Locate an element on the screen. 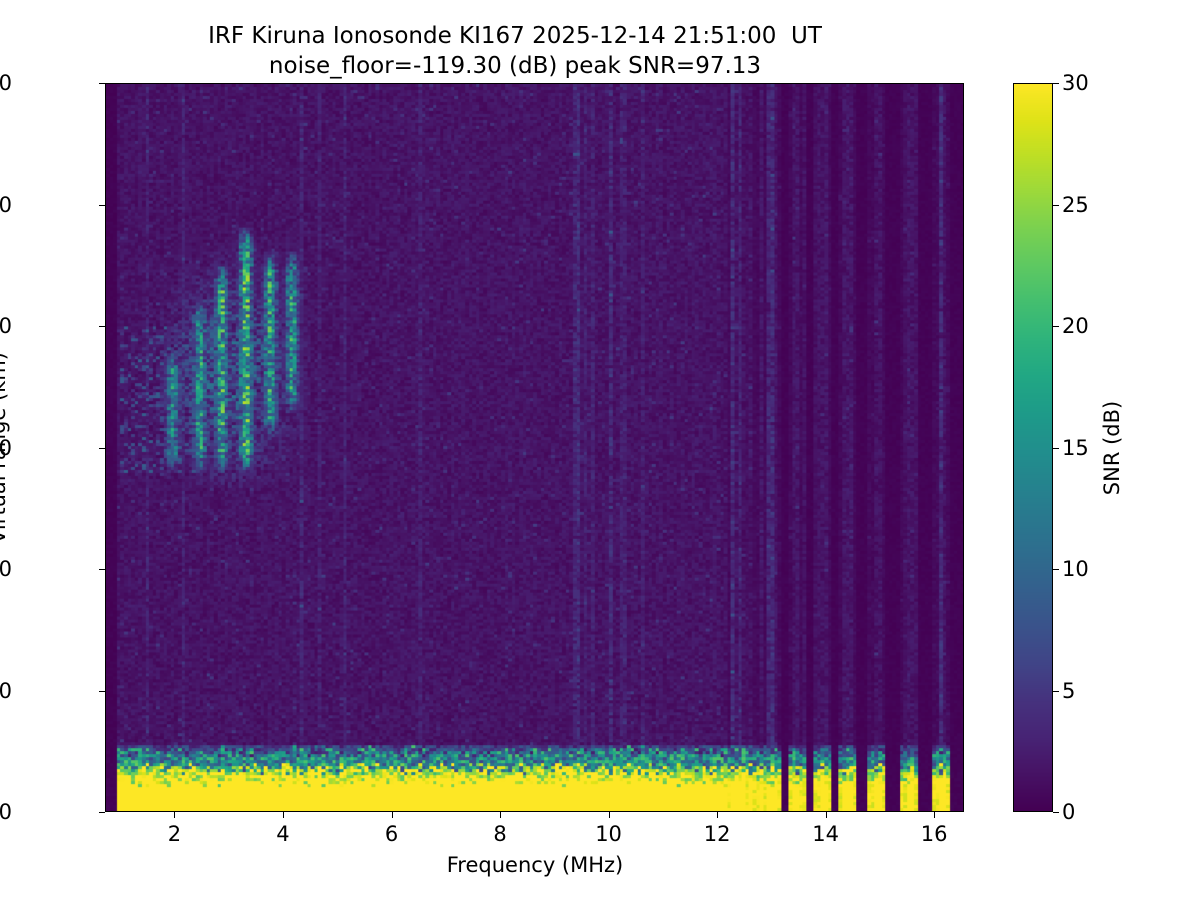  colorbar-tick-label: 0 is located at coordinates (1069, 812).